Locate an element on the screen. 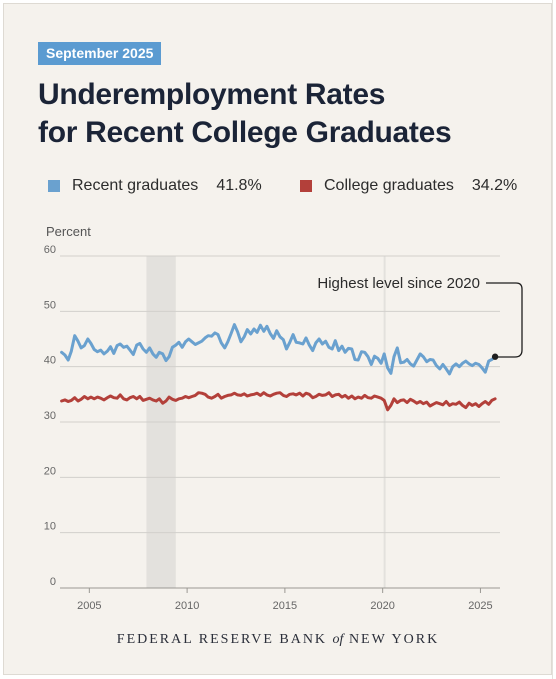  series-line-recent-graduates is located at coordinates (278, 349).